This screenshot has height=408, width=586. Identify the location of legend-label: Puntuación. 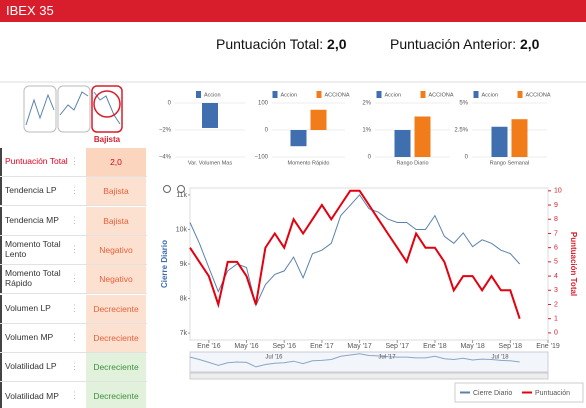
(552, 393).